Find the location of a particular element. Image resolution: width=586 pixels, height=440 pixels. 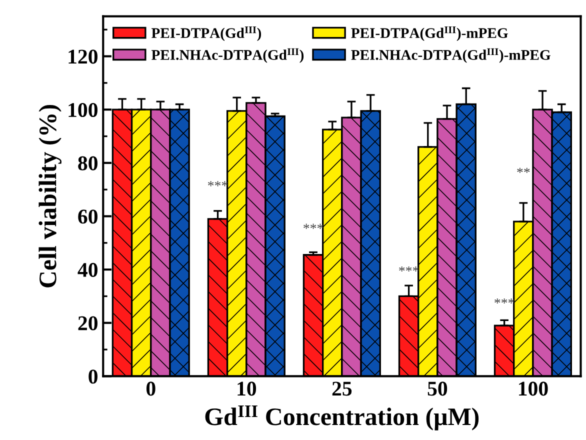

x-tick-label: 10 is located at coordinates (247, 389).